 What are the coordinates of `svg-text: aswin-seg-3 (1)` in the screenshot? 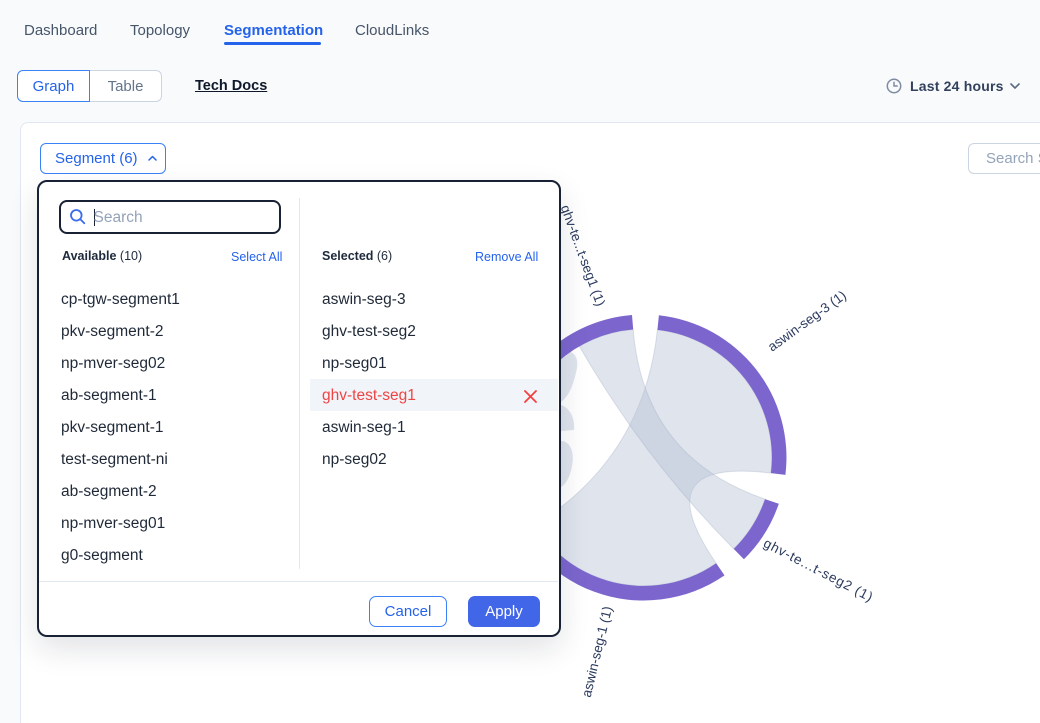 It's located at (807, 321).